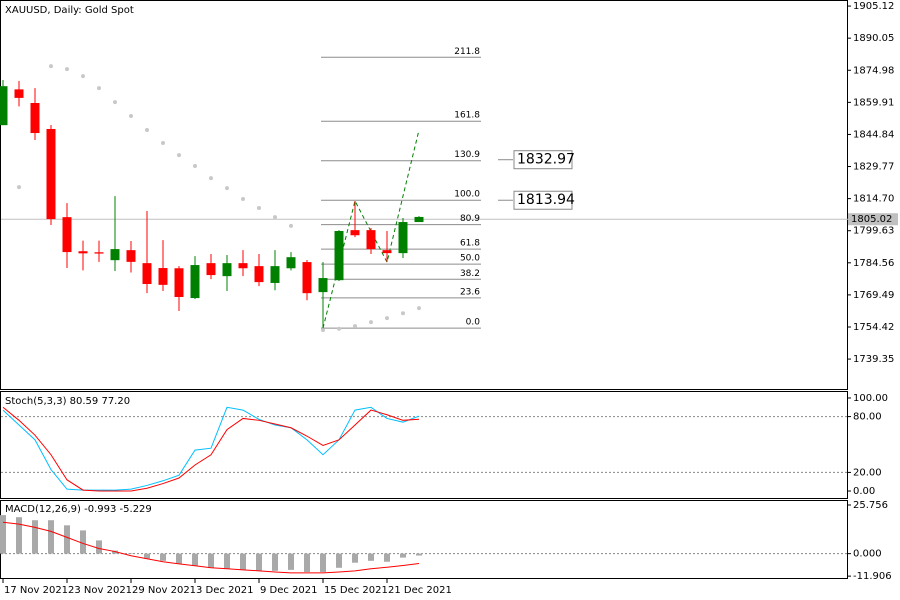  I want to click on y-tick-label: 100.00, so click(870, 398).